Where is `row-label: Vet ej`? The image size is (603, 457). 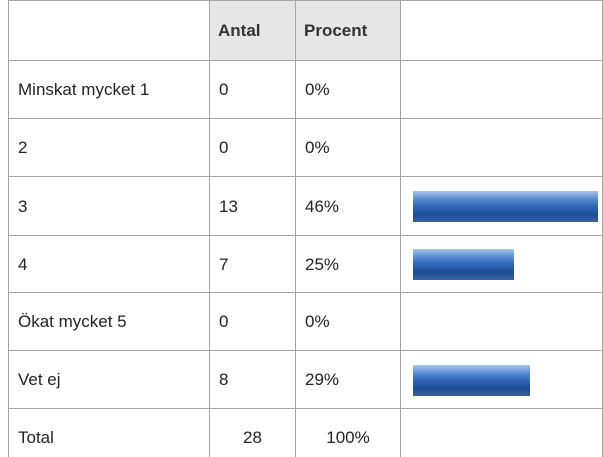 row-label: Vet ej is located at coordinates (108, 379).